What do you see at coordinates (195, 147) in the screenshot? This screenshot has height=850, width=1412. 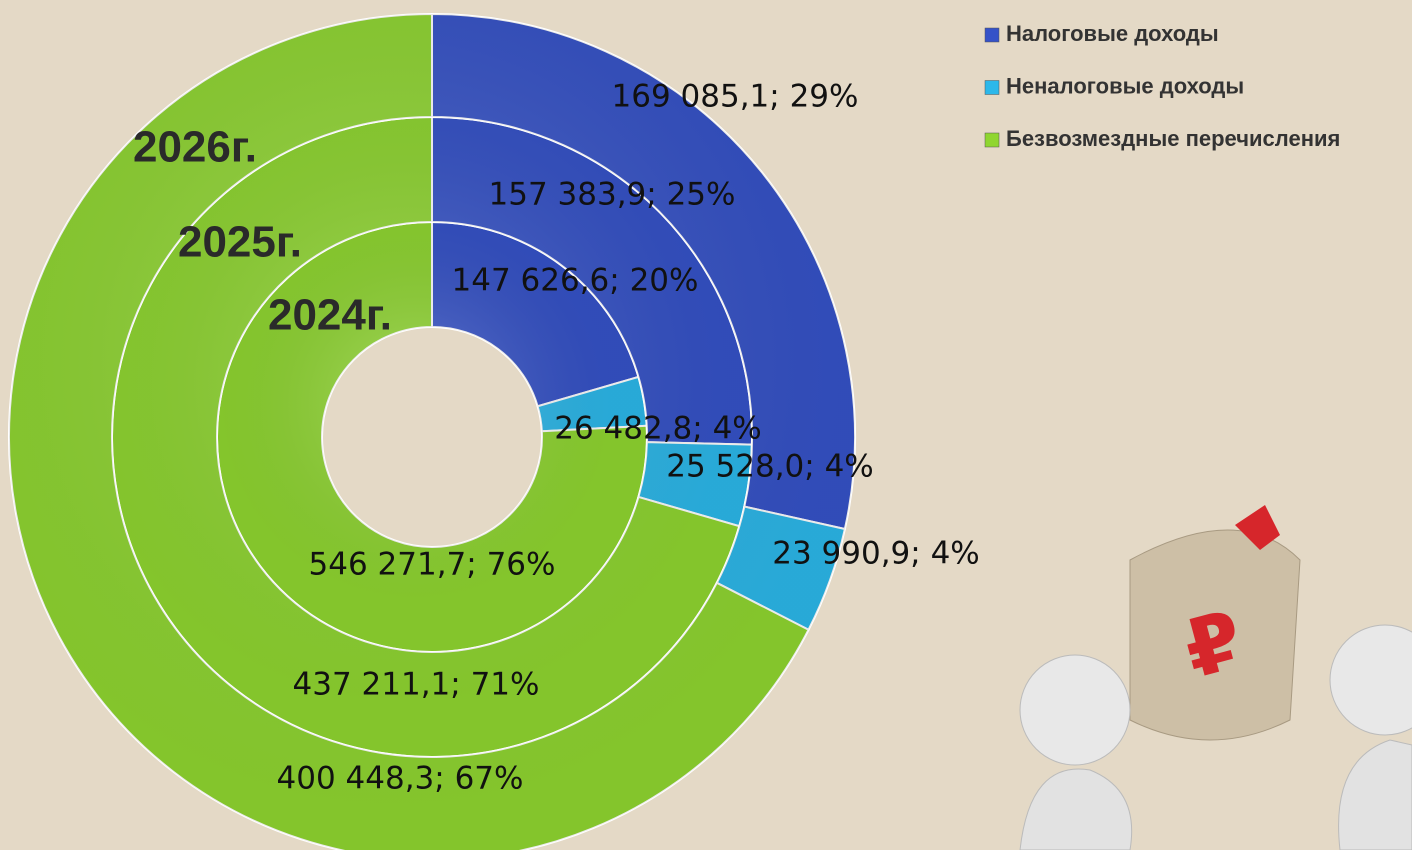 I see `ring-label: 2026г.` at bounding box center [195, 147].